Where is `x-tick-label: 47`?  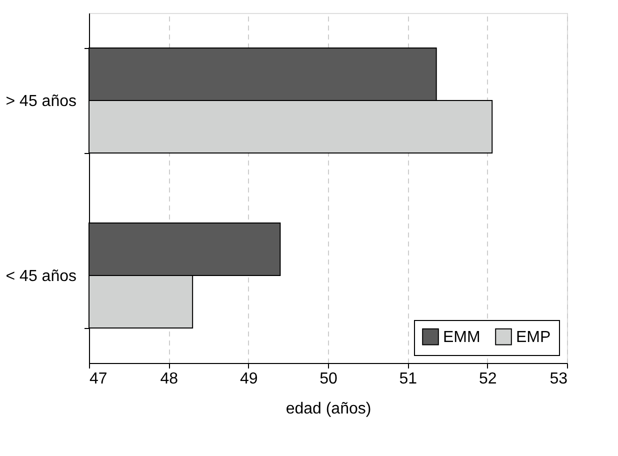 x-tick-label: 47 is located at coordinates (99, 379).